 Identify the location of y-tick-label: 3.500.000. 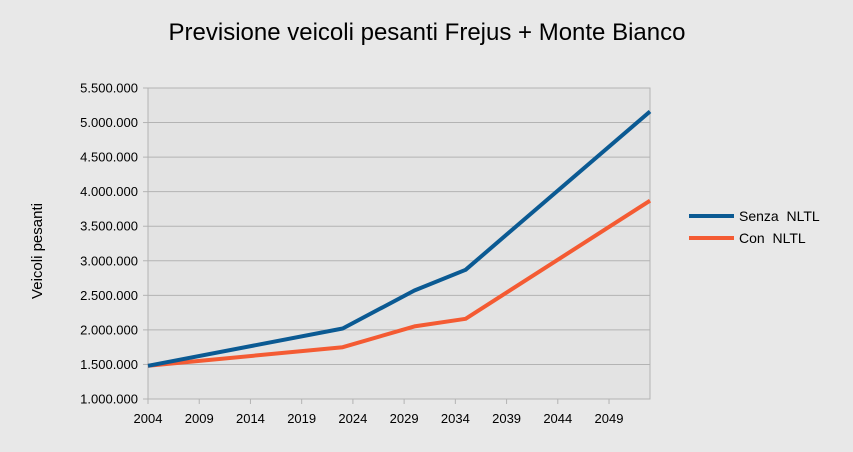
(109, 226).